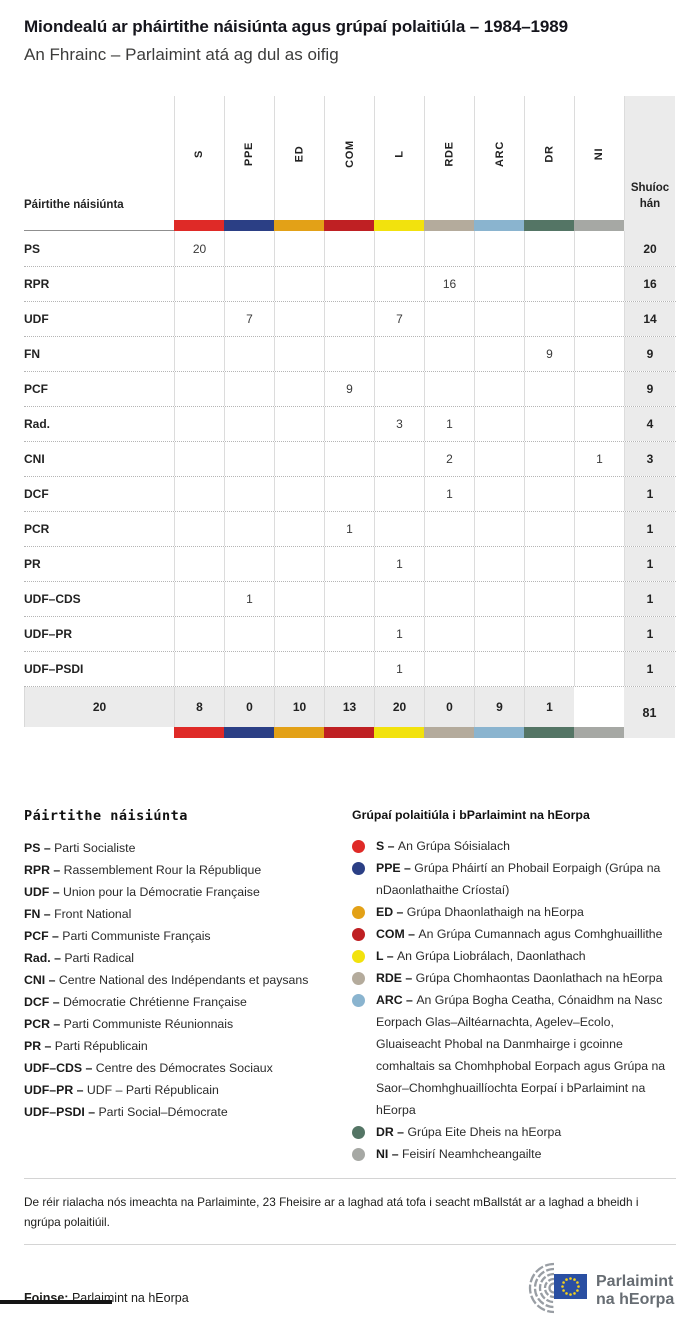 This screenshot has height=1317, width=700. Describe the element at coordinates (199, 732) in the screenshot. I see `bottom-color-swatch-S` at that location.